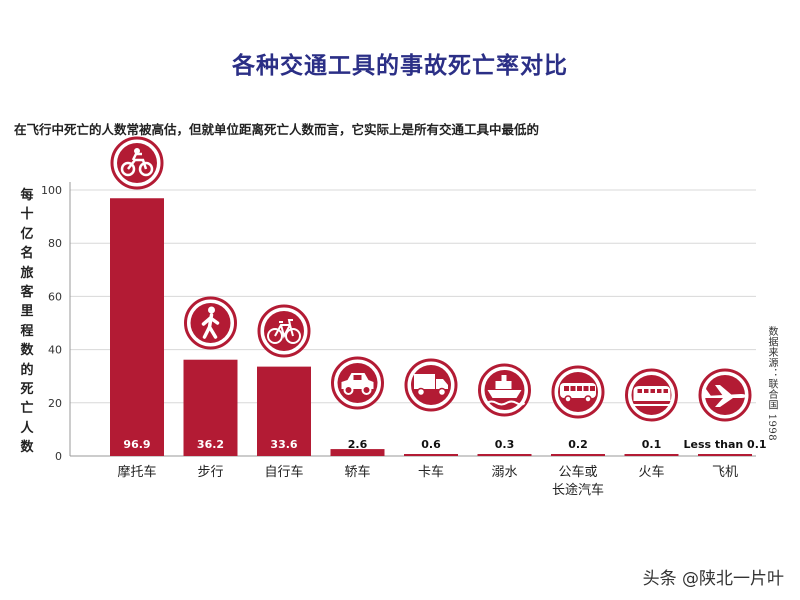 The image size is (800, 600). What do you see at coordinates (578, 444) in the screenshot?
I see `bar-value-label: 0.2` at bounding box center [578, 444].